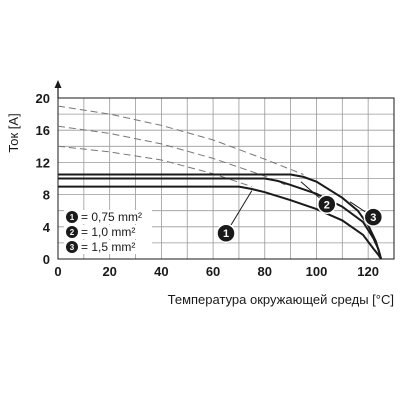 Image resolution: width=400 pixels, height=400 pixels. What do you see at coordinates (161, 271) in the screenshot?
I see `x-tick-label: 40` at bounding box center [161, 271].